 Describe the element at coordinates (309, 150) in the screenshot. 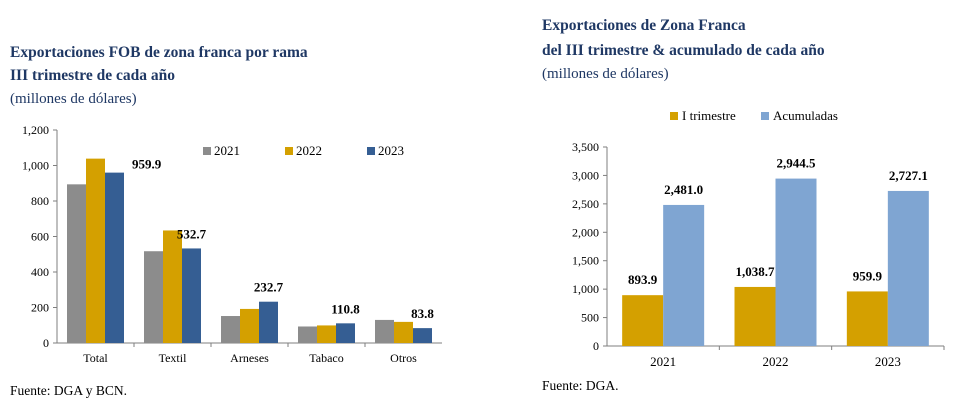

I see `legend-label: 2022` at that location.